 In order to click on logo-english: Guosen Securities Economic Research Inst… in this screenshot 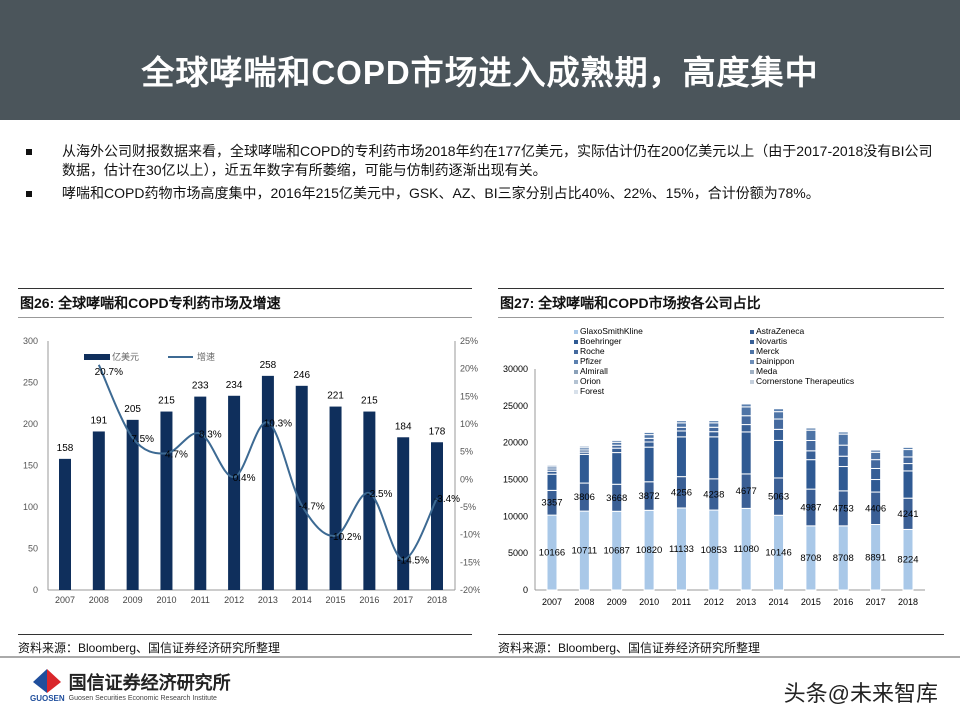, I will do `click(142, 698)`.